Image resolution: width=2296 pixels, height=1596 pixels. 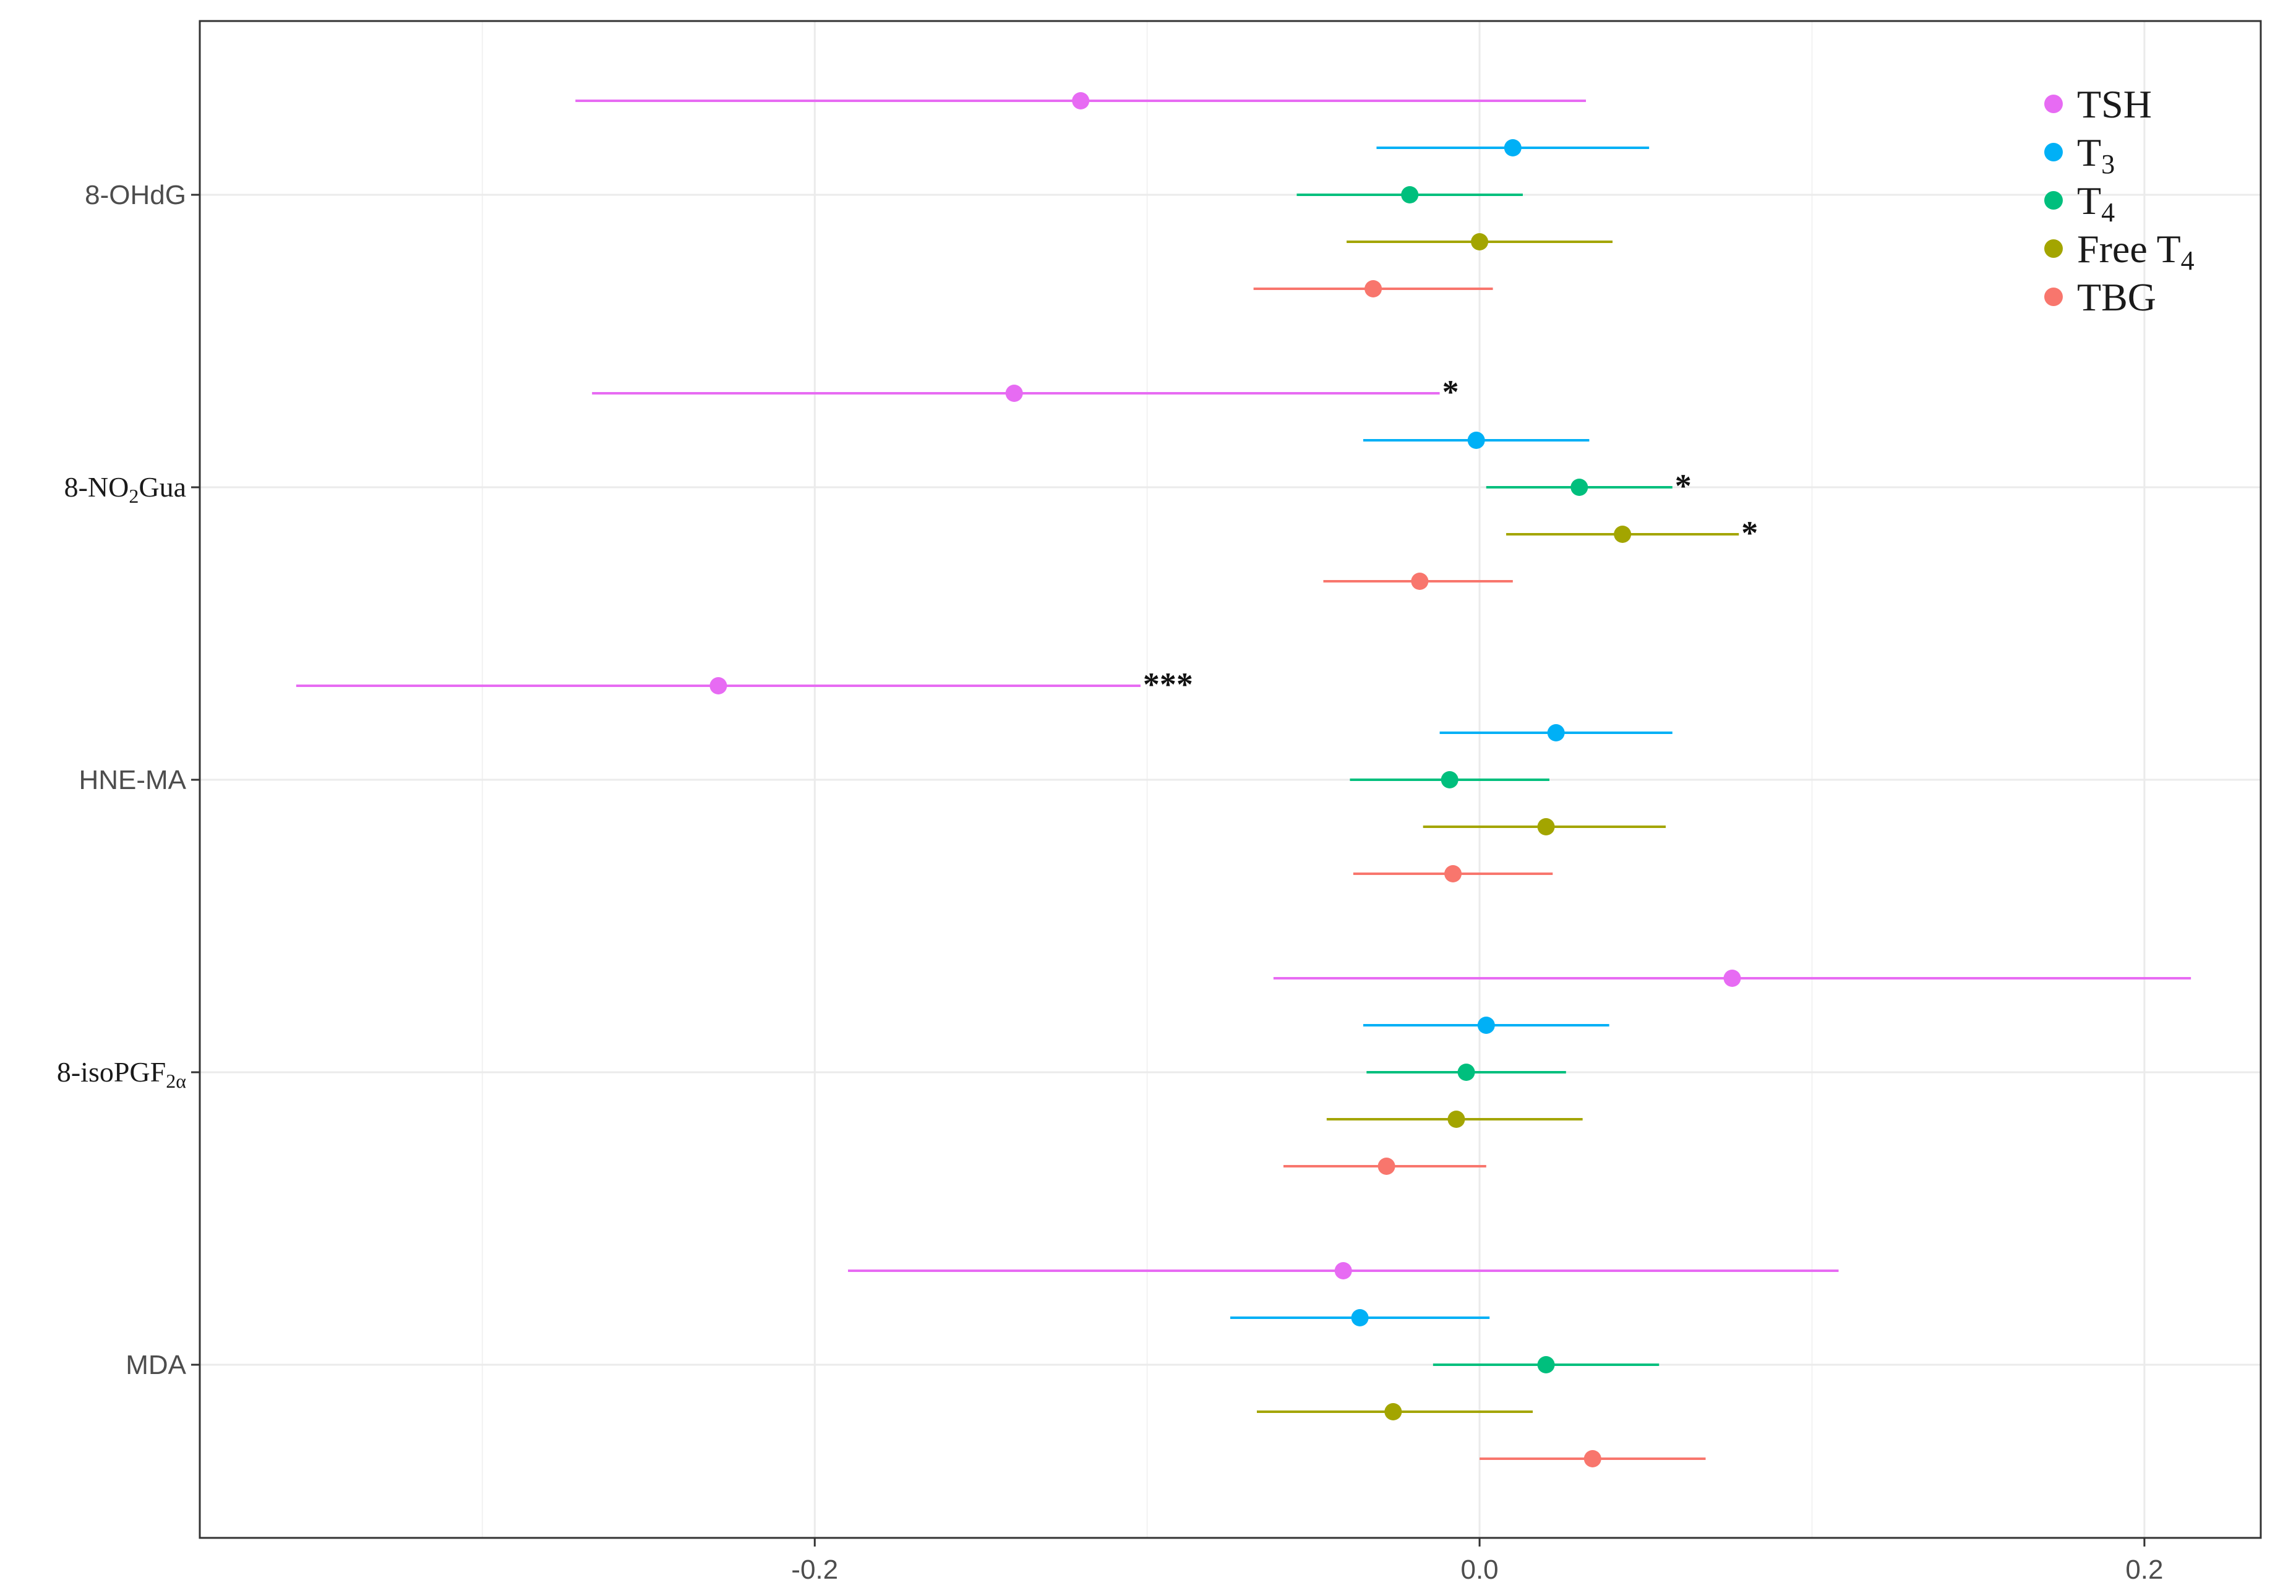 I want to click on legend-label: Free T4, so click(x=2136, y=251).